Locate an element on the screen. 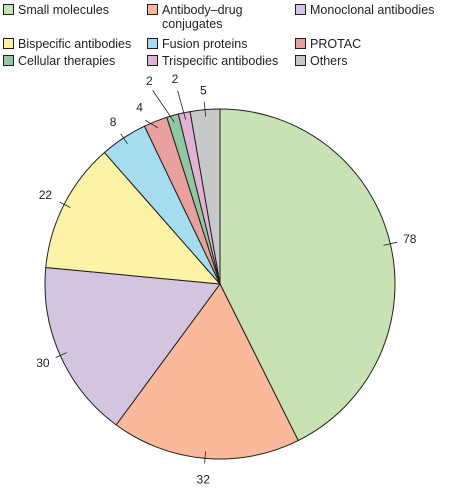 This screenshot has width=450, height=488. leader-line-fusion-proteins is located at coordinates (124, 139).